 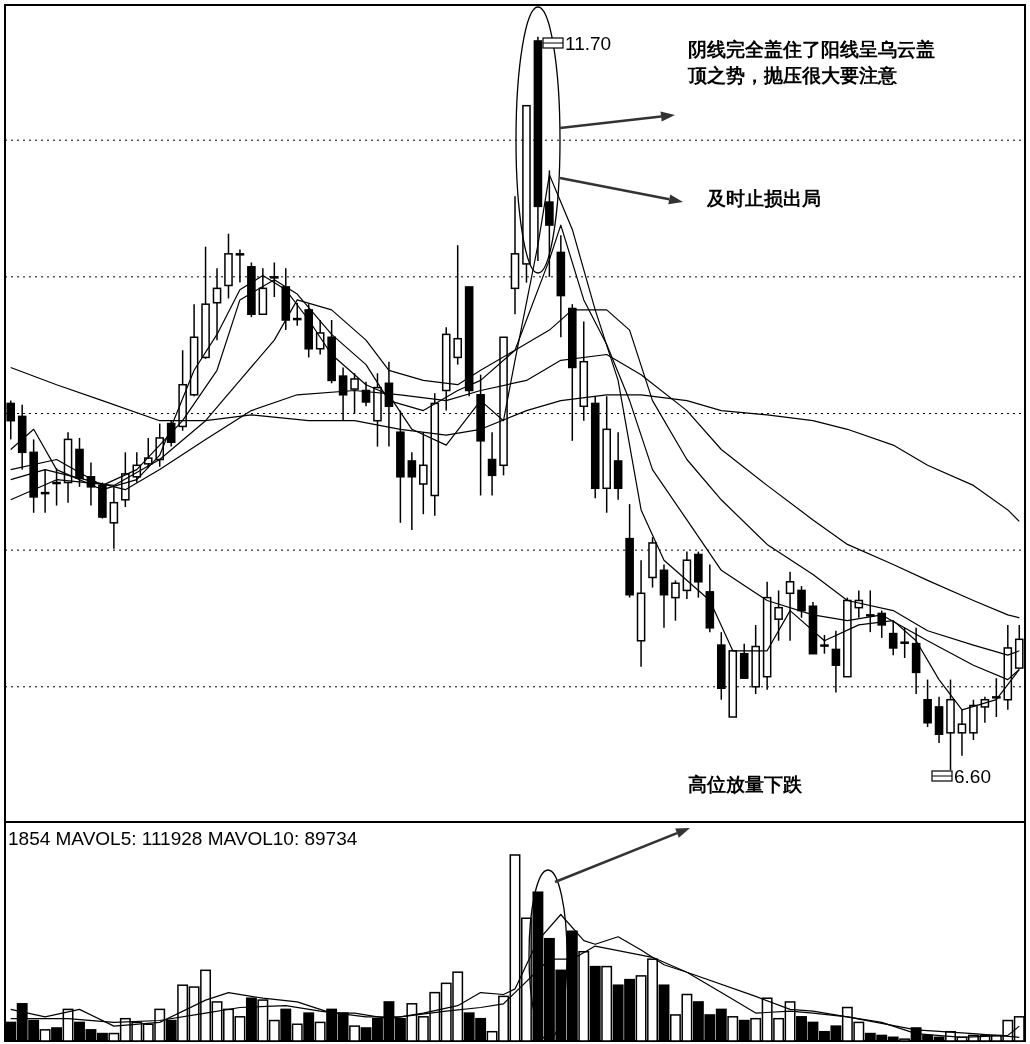 I want to click on annotation: 阴线完全盖住了阳线呈乌云盖顶之势，抛压很大要注意, so click(x=811, y=62).